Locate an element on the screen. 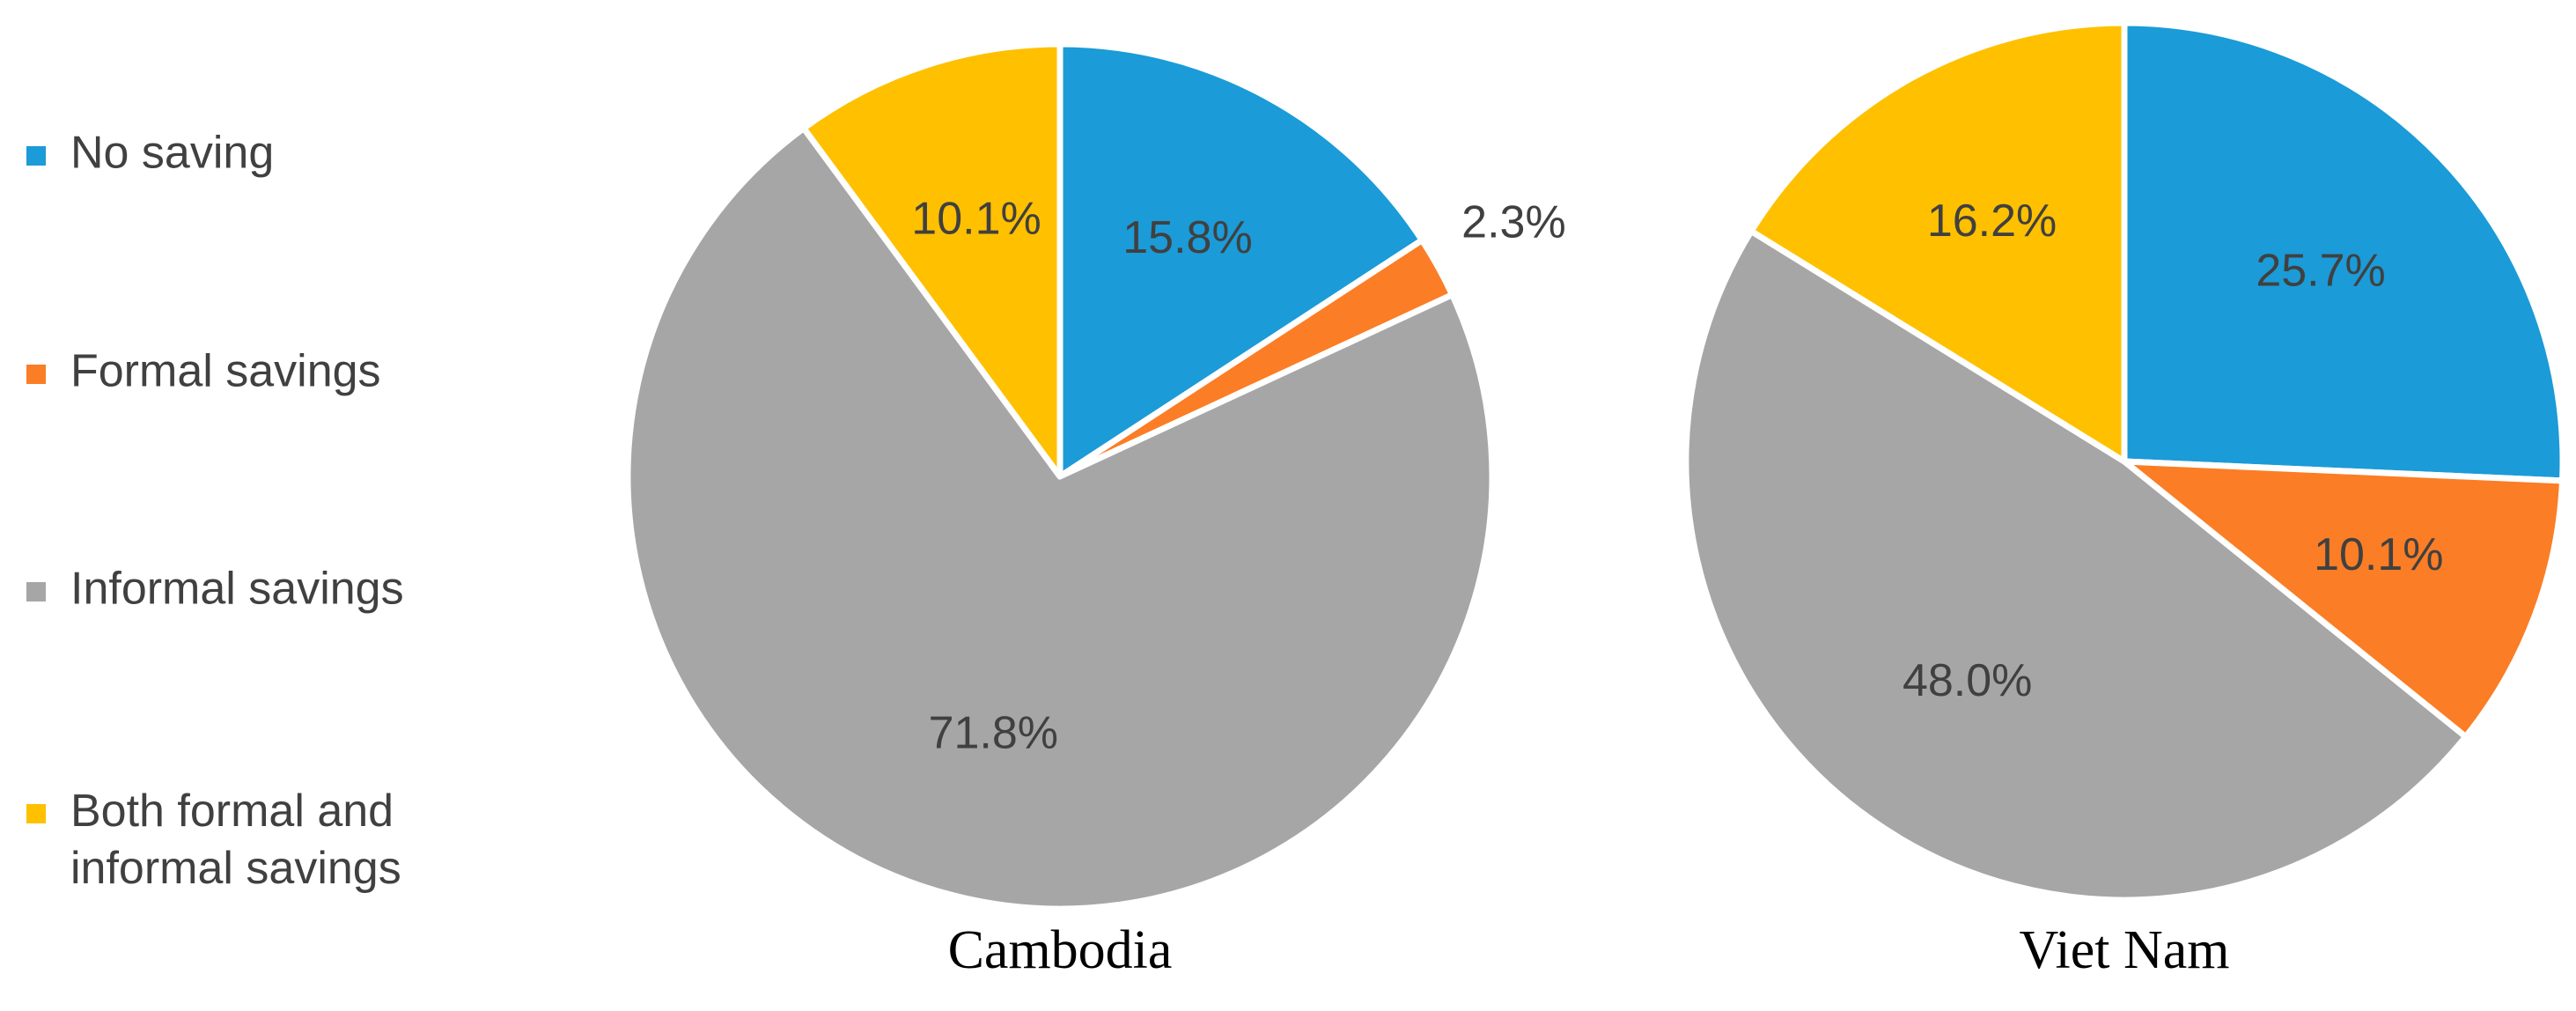  data-label: 48.0% is located at coordinates (1968, 681).